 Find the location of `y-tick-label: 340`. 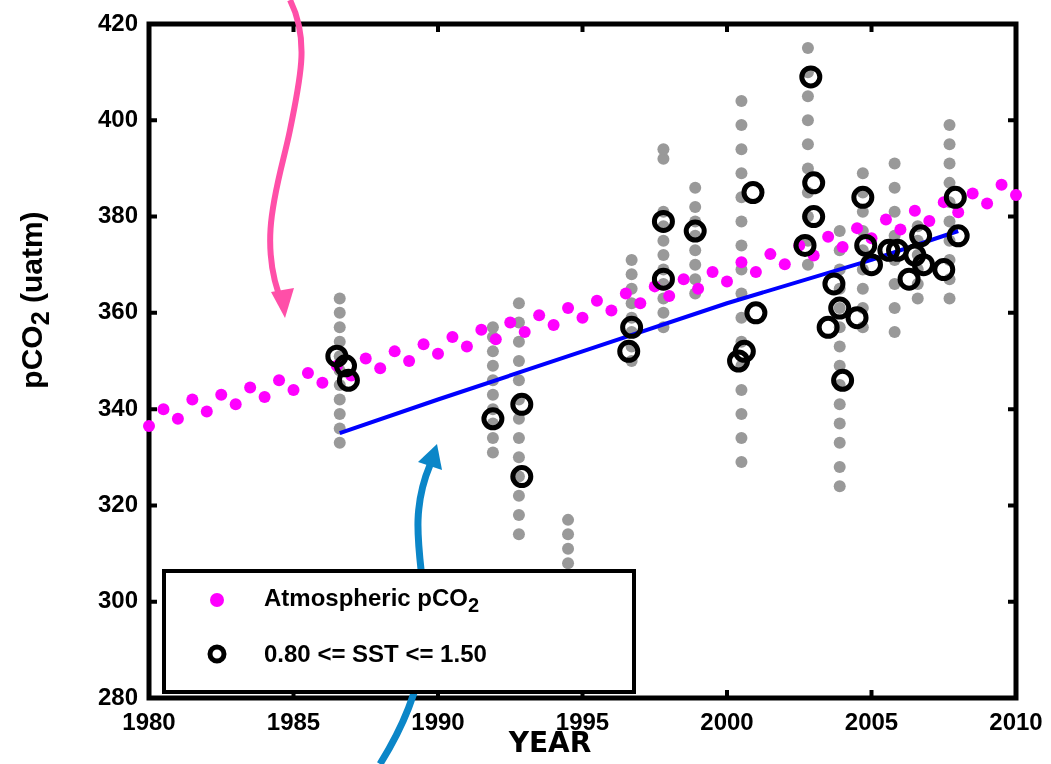

y-tick-label: 340 is located at coordinates (117, 407).